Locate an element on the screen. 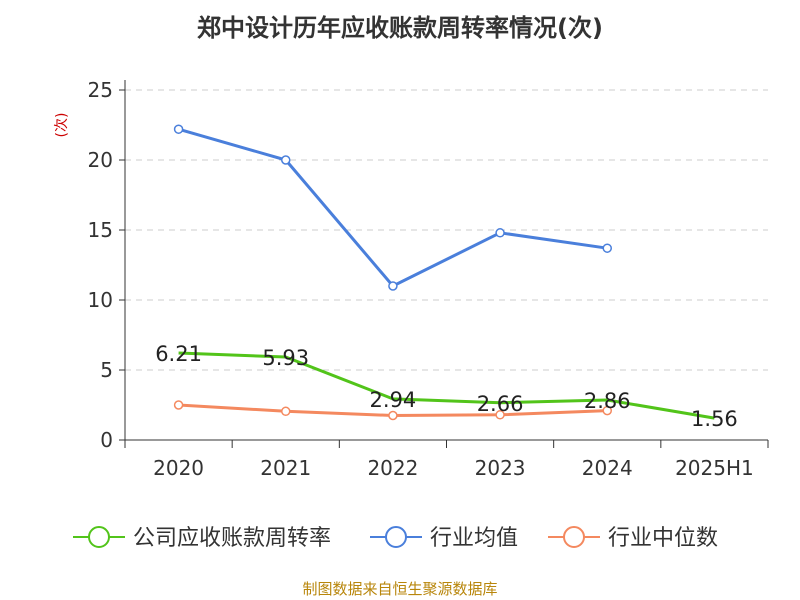 The image size is (800, 600). data-label: 1.56 is located at coordinates (714, 419).